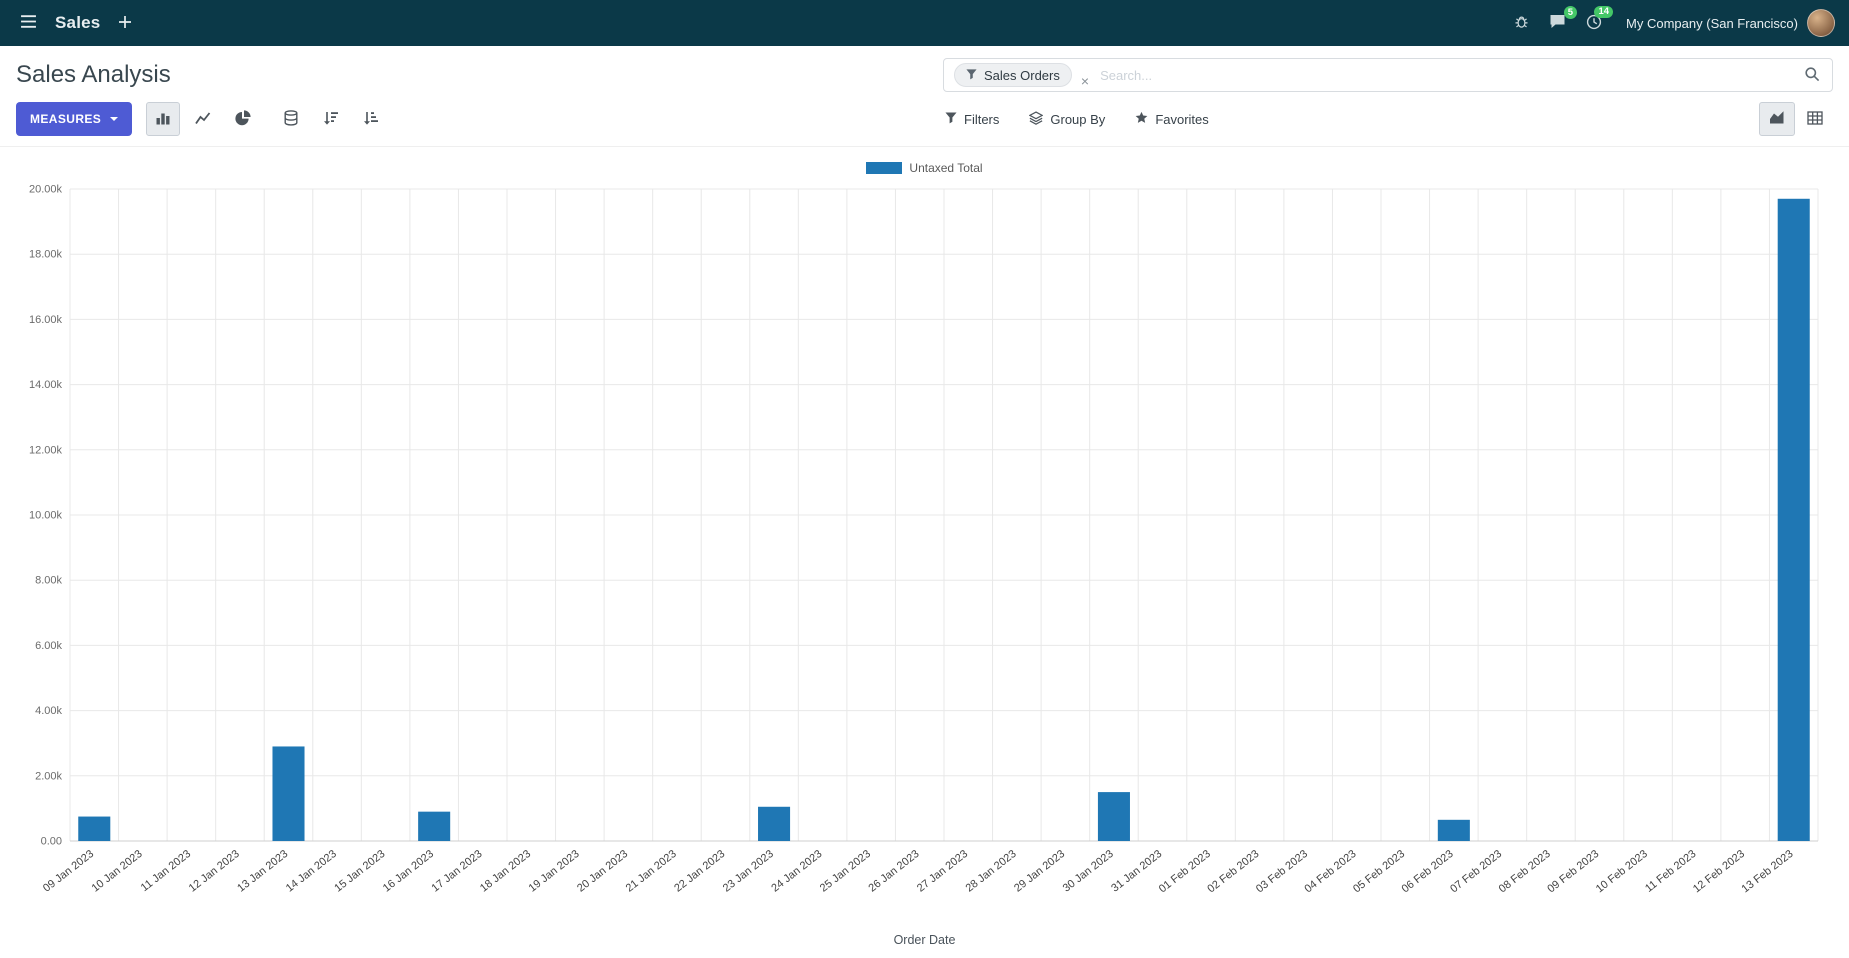 This screenshot has height=958, width=1849. I want to click on stacked-toggle-button, so click(291, 119).